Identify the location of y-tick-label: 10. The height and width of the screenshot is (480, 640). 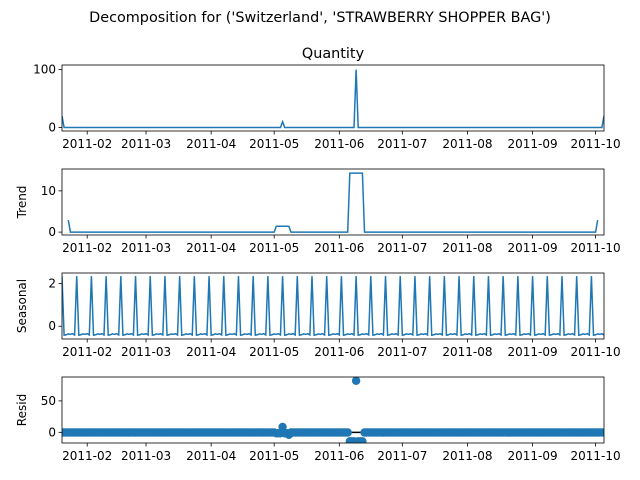
(48, 191).